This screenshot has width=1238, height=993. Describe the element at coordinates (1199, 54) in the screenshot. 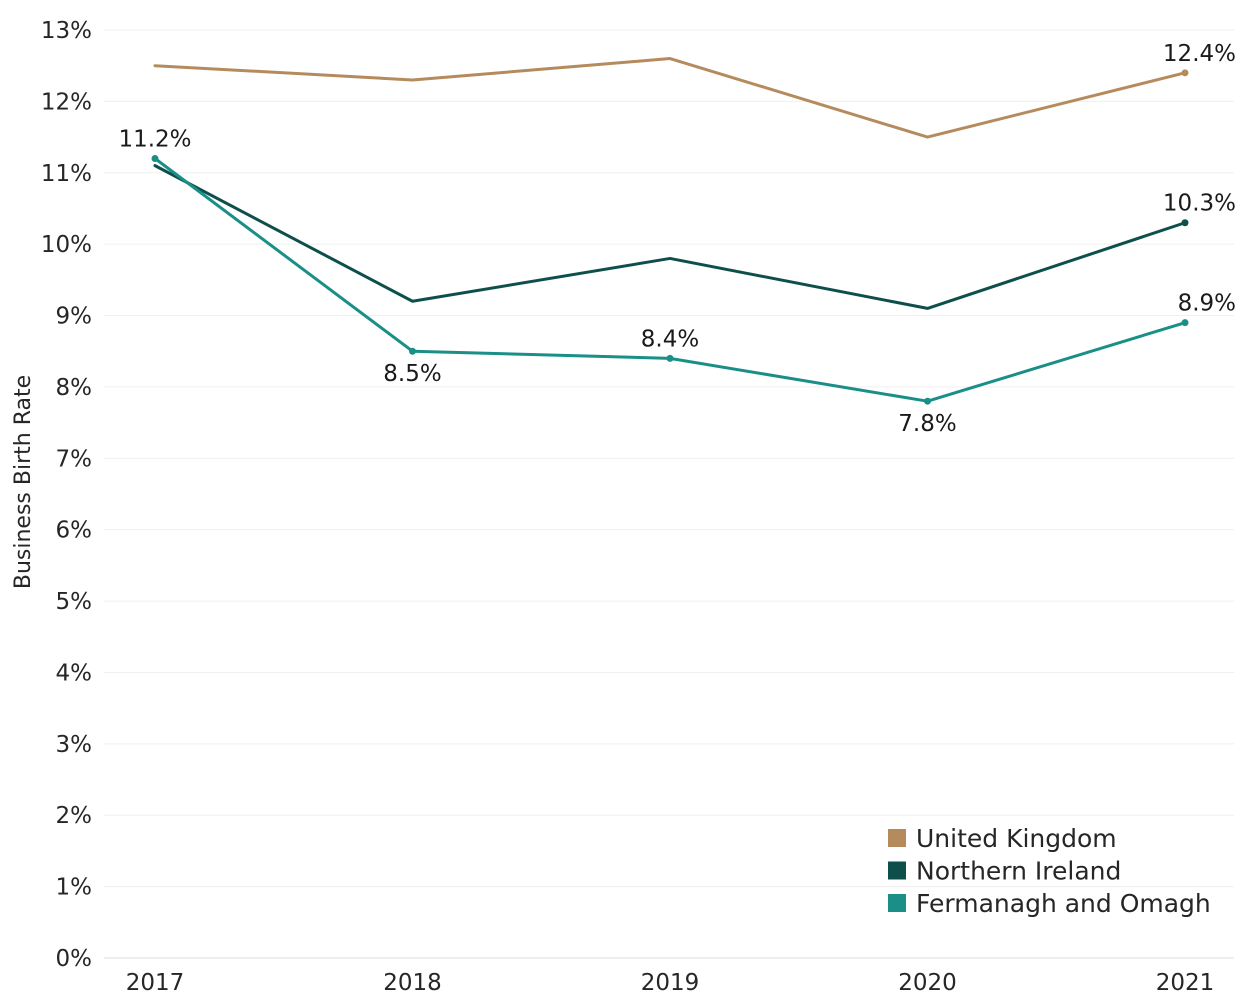

I see `data-label: 12.4%` at that location.